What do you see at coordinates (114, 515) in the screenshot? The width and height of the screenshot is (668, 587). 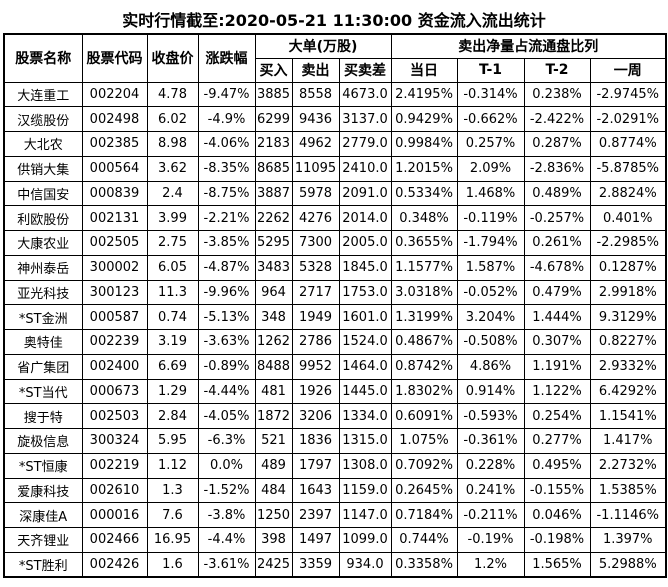 I see `stock-code-cell: 000016` at bounding box center [114, 515].